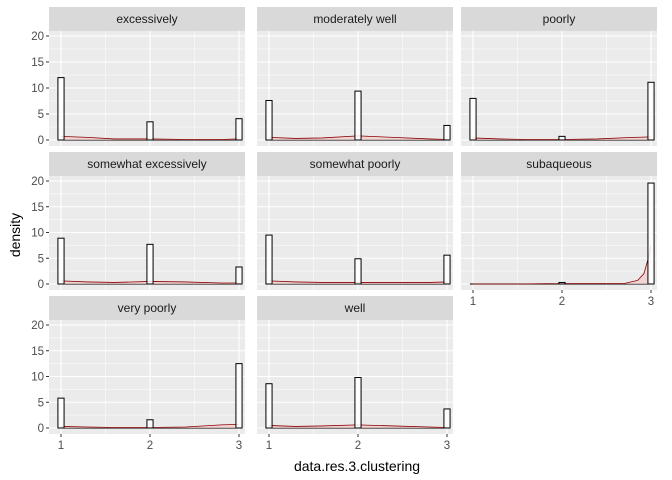  I want to click on facet-somewhat-poorly: somewhat poorly, so click(355, 221).